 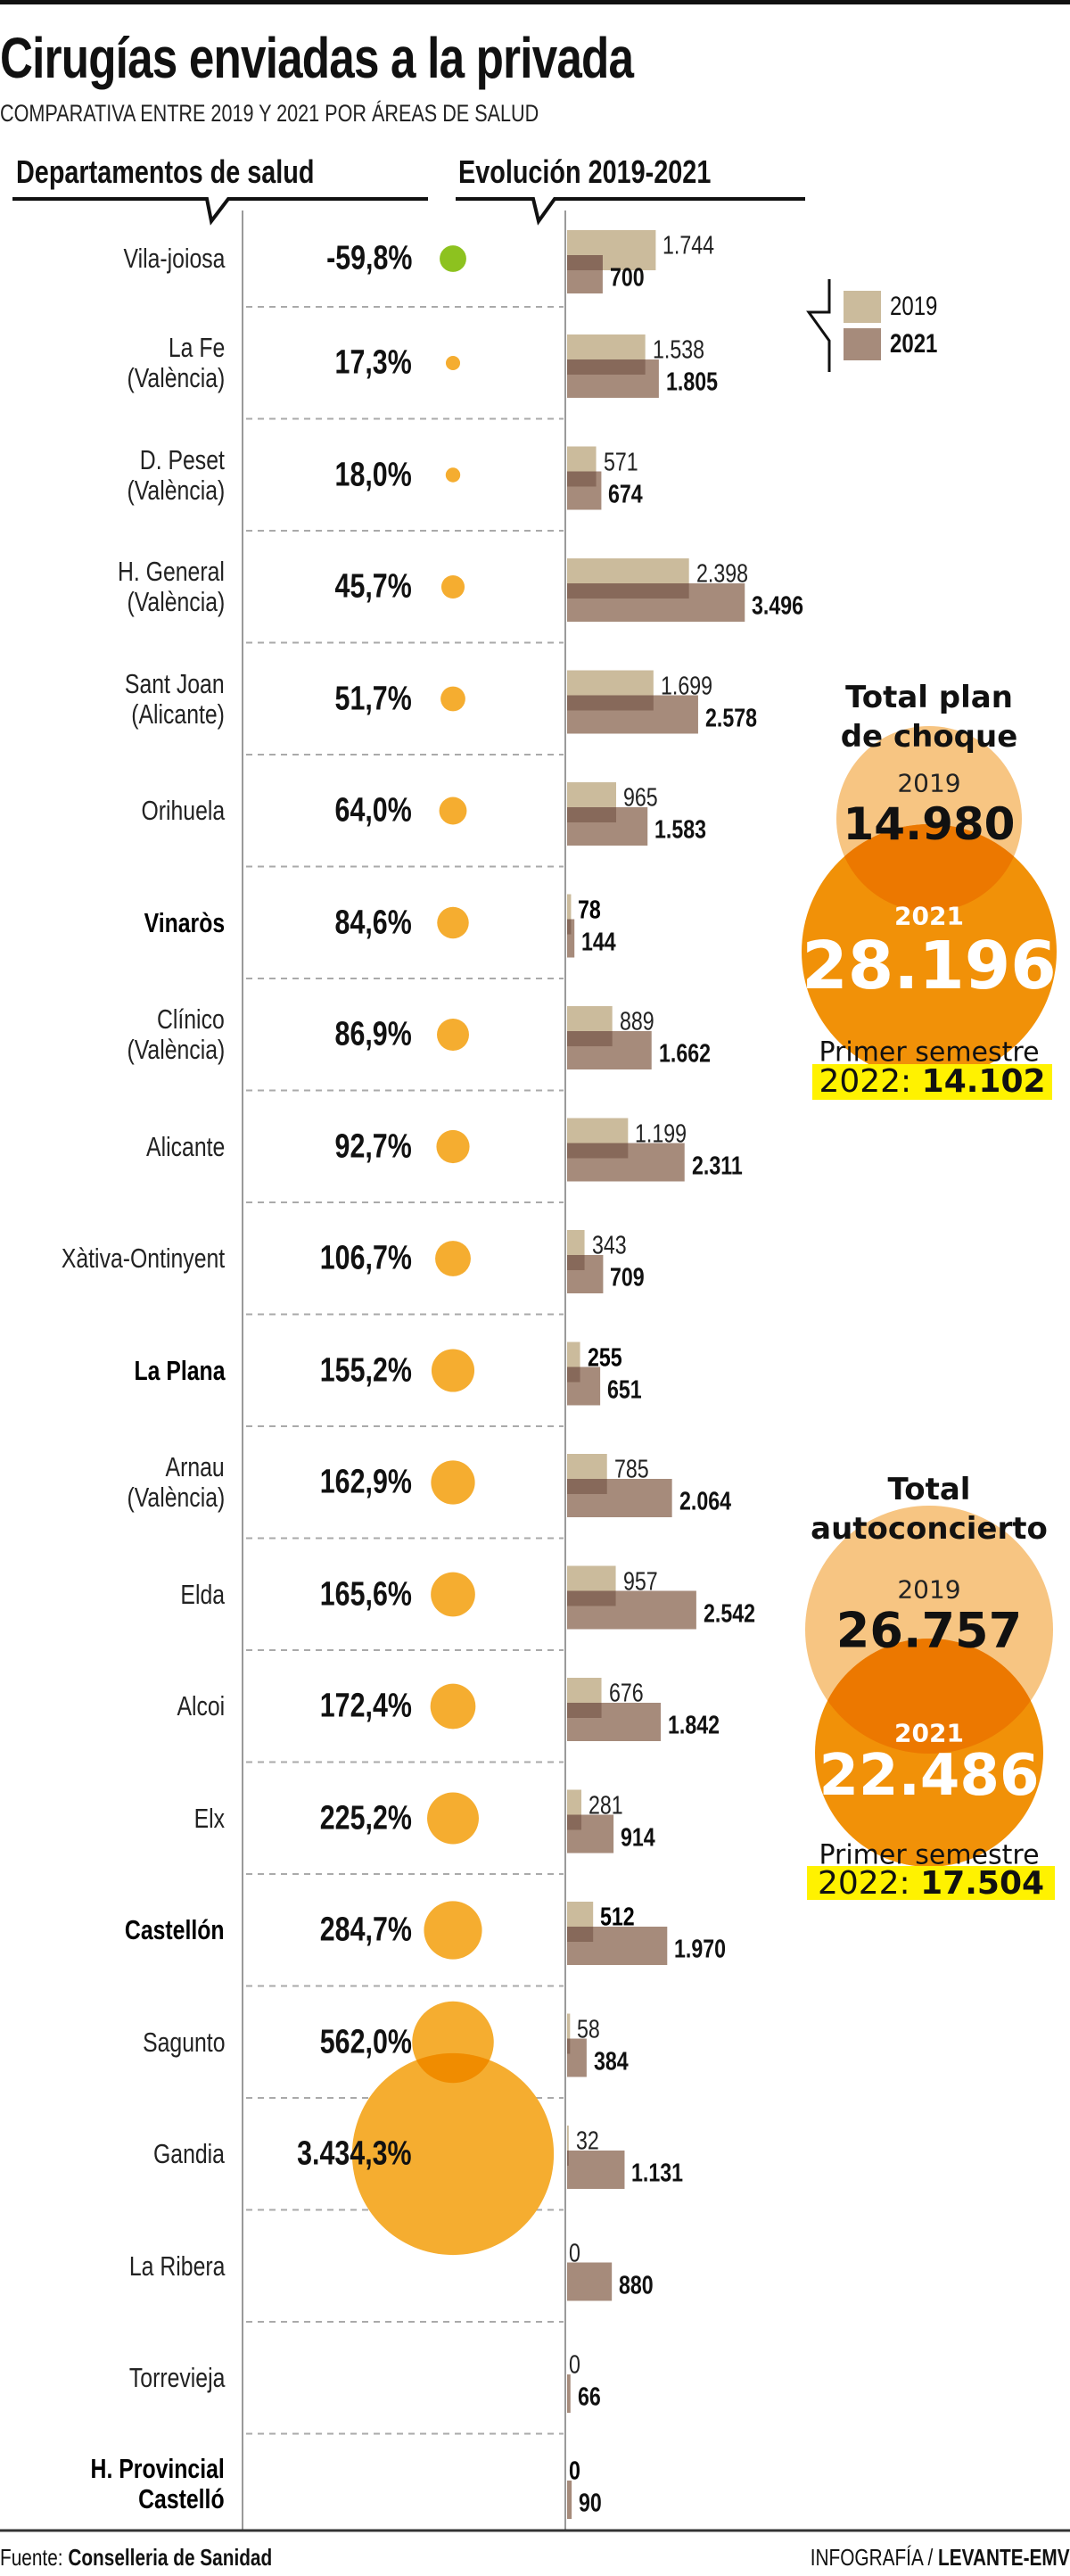 I want to click on totals-title-line: Total, so click(x=927, y=1490).